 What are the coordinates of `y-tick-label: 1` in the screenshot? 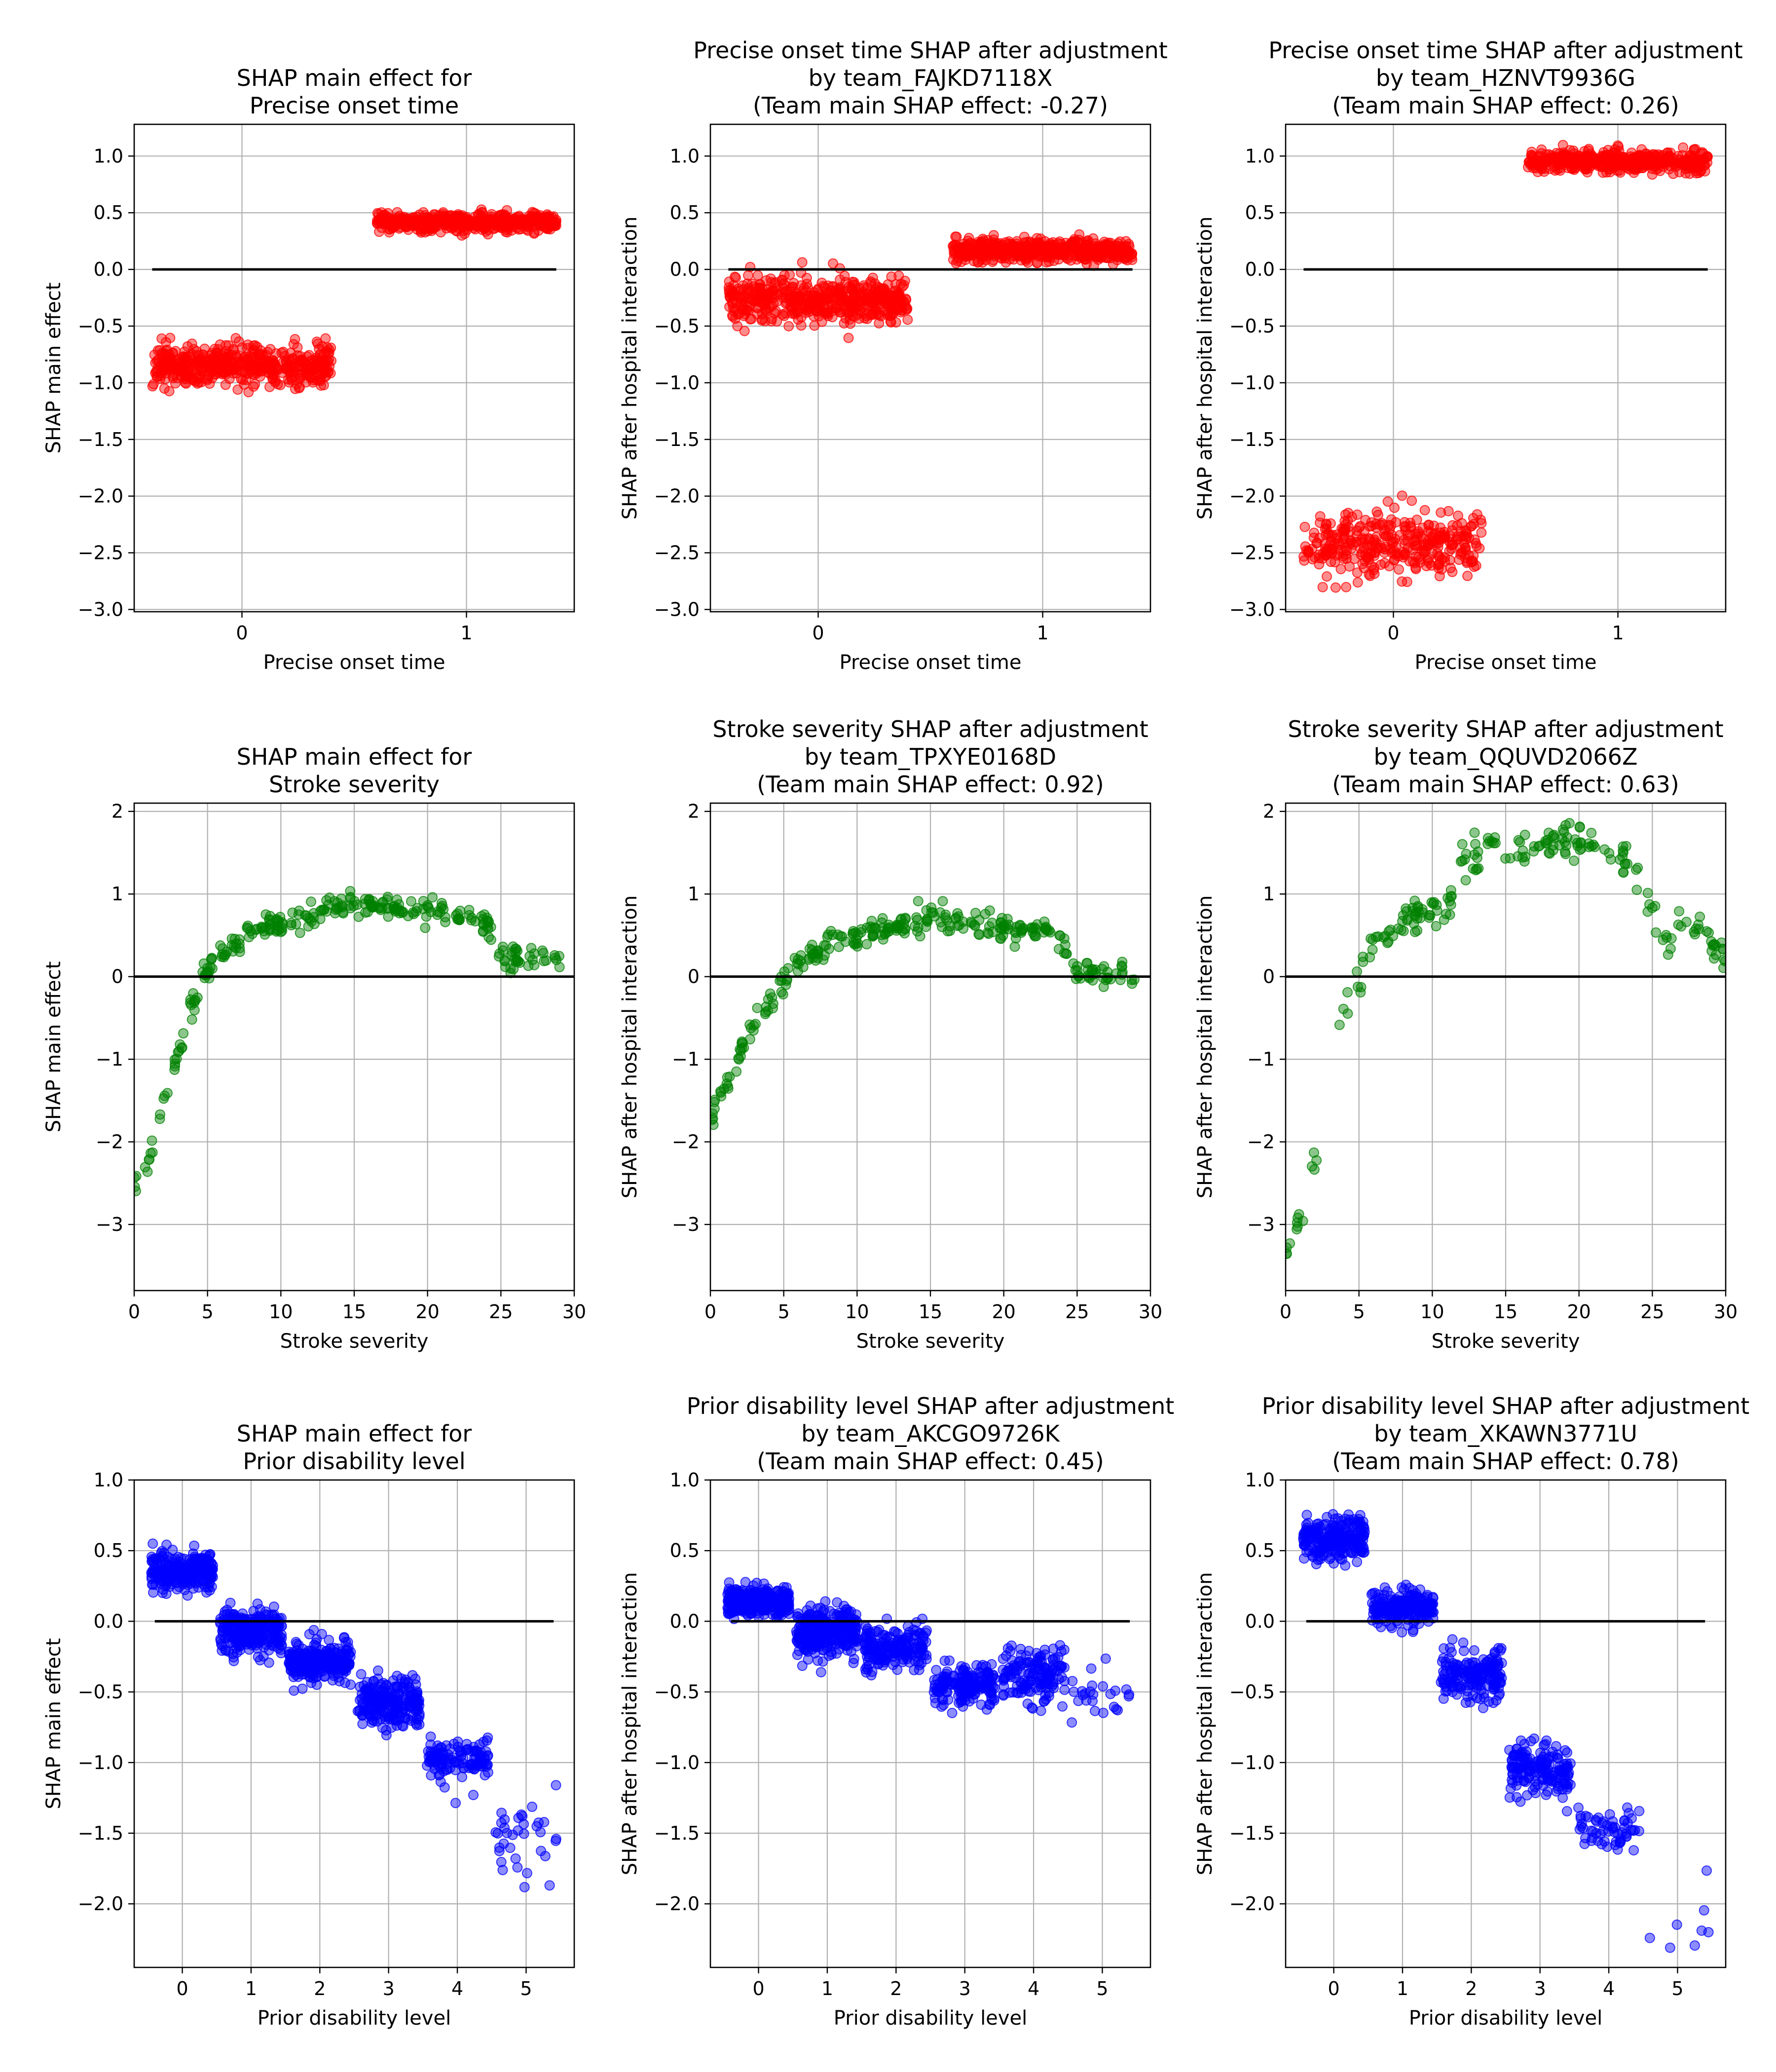 It's located at (117, 894).